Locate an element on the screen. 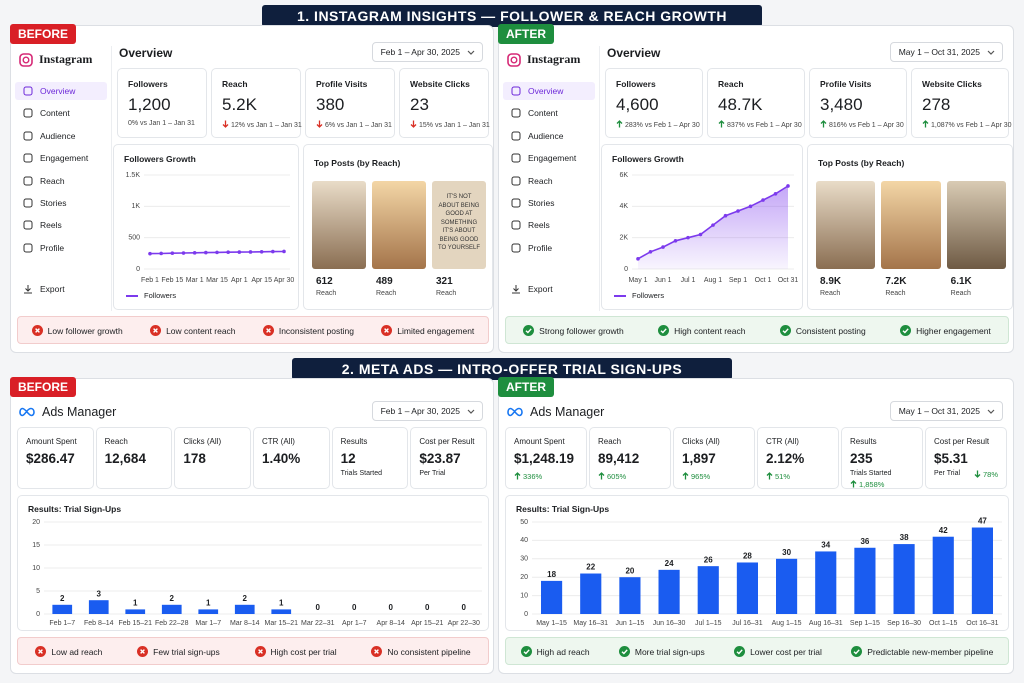 Image resolution: width=1024 pixels, height=683 pixels. x-tick-label: Oct 31 is located at coordinates (788, 280).